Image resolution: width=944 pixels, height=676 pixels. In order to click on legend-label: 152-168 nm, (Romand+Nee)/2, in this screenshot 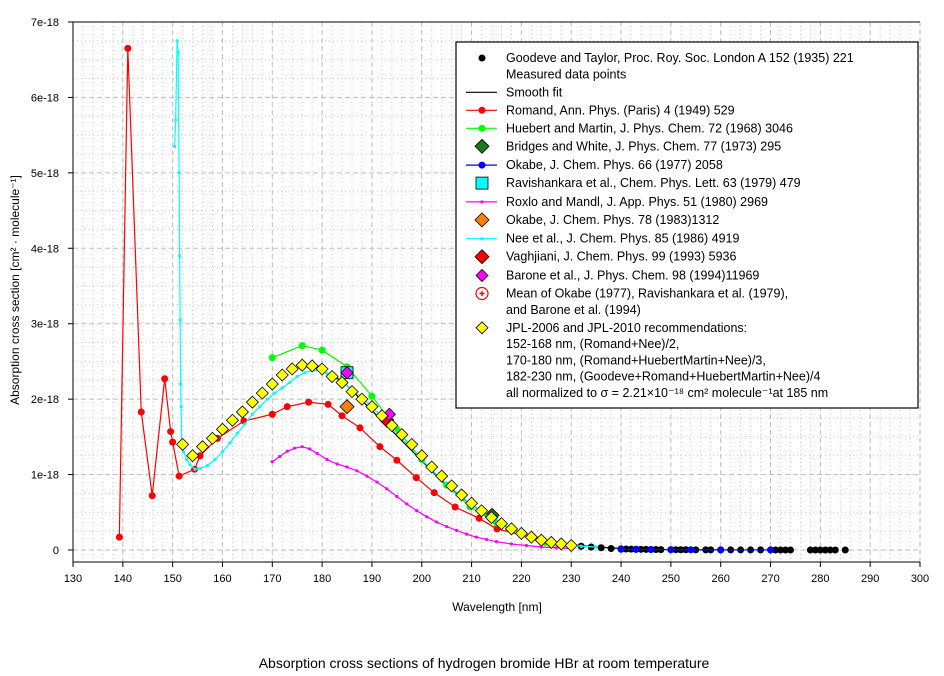, I will do `click(592, 344)`.